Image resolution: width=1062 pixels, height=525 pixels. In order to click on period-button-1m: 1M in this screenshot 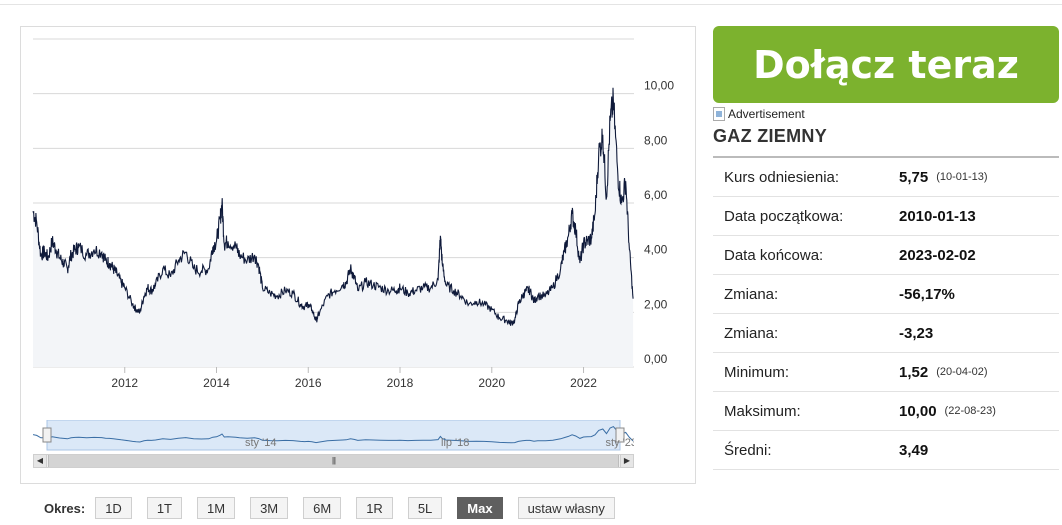, I will do `click(216, 508)`.